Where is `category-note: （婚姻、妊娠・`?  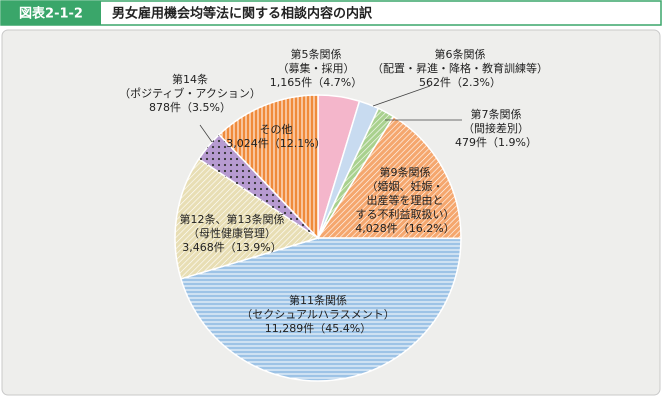
category-note: （婚姻、妊娠・ is located at coordinates (405, 186).